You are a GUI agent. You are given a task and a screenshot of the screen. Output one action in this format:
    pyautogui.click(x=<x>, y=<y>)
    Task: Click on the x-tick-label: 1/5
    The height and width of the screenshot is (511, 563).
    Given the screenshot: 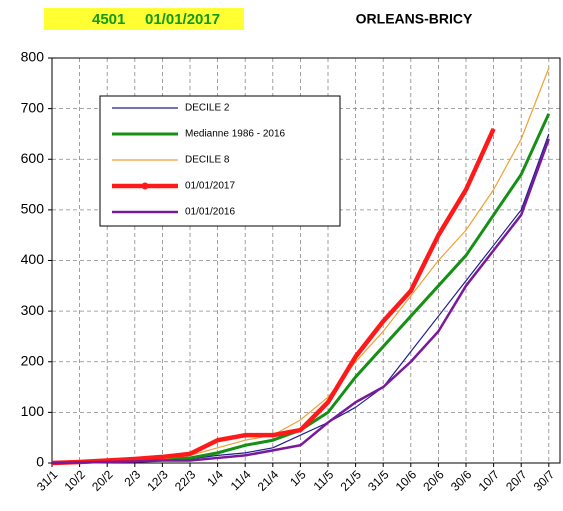 What is the action you would take?
    pyautogui.click(x=298, y=478)
    